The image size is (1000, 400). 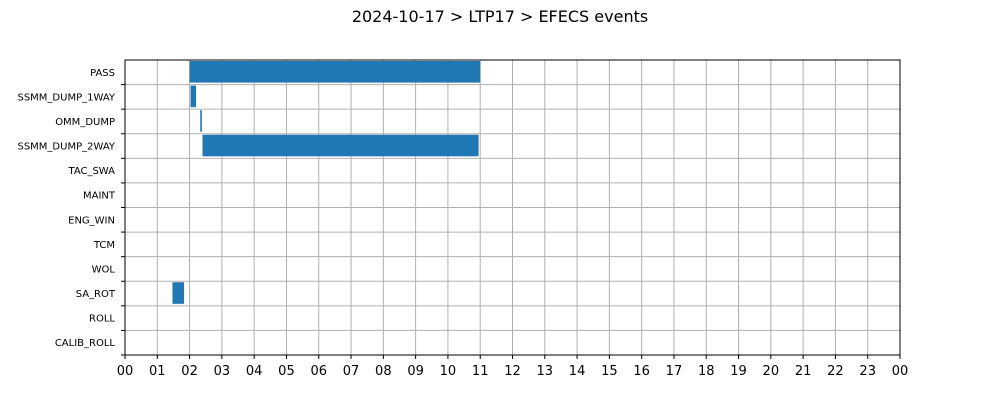 What do you see at coordinates (91, 171) in the screenshot?
I see `y-tick-label: TAC_SWA` at bounding box center [91, 171].